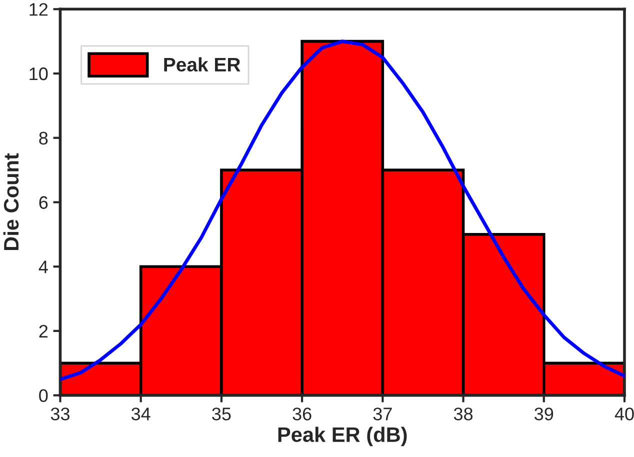 The height and width of the screenshot is (457, 634). Describe the element at coordinates (202, 64) in the screenshot. I see `legend-label: Peak ER` at that location.